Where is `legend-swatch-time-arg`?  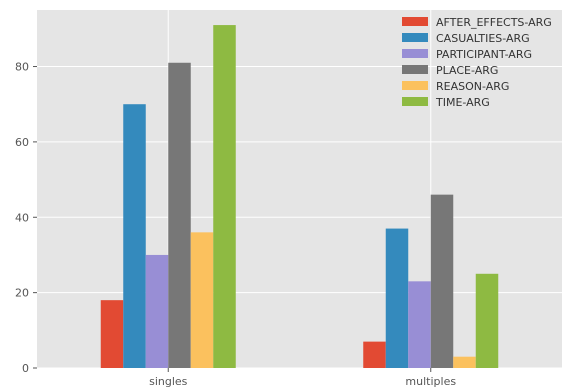 legend-swatch-time-arg is located at coordinates (415, 101).